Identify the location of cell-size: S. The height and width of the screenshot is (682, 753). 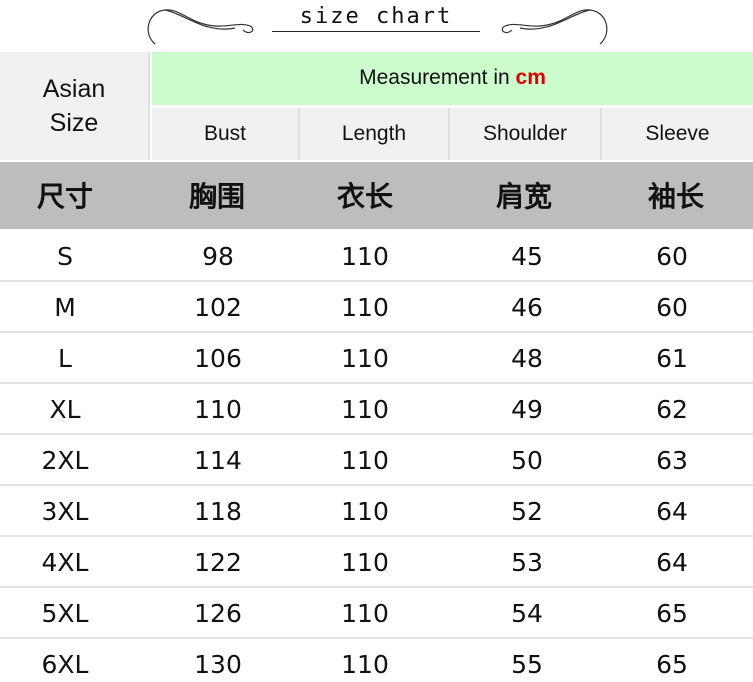
(65, 256).